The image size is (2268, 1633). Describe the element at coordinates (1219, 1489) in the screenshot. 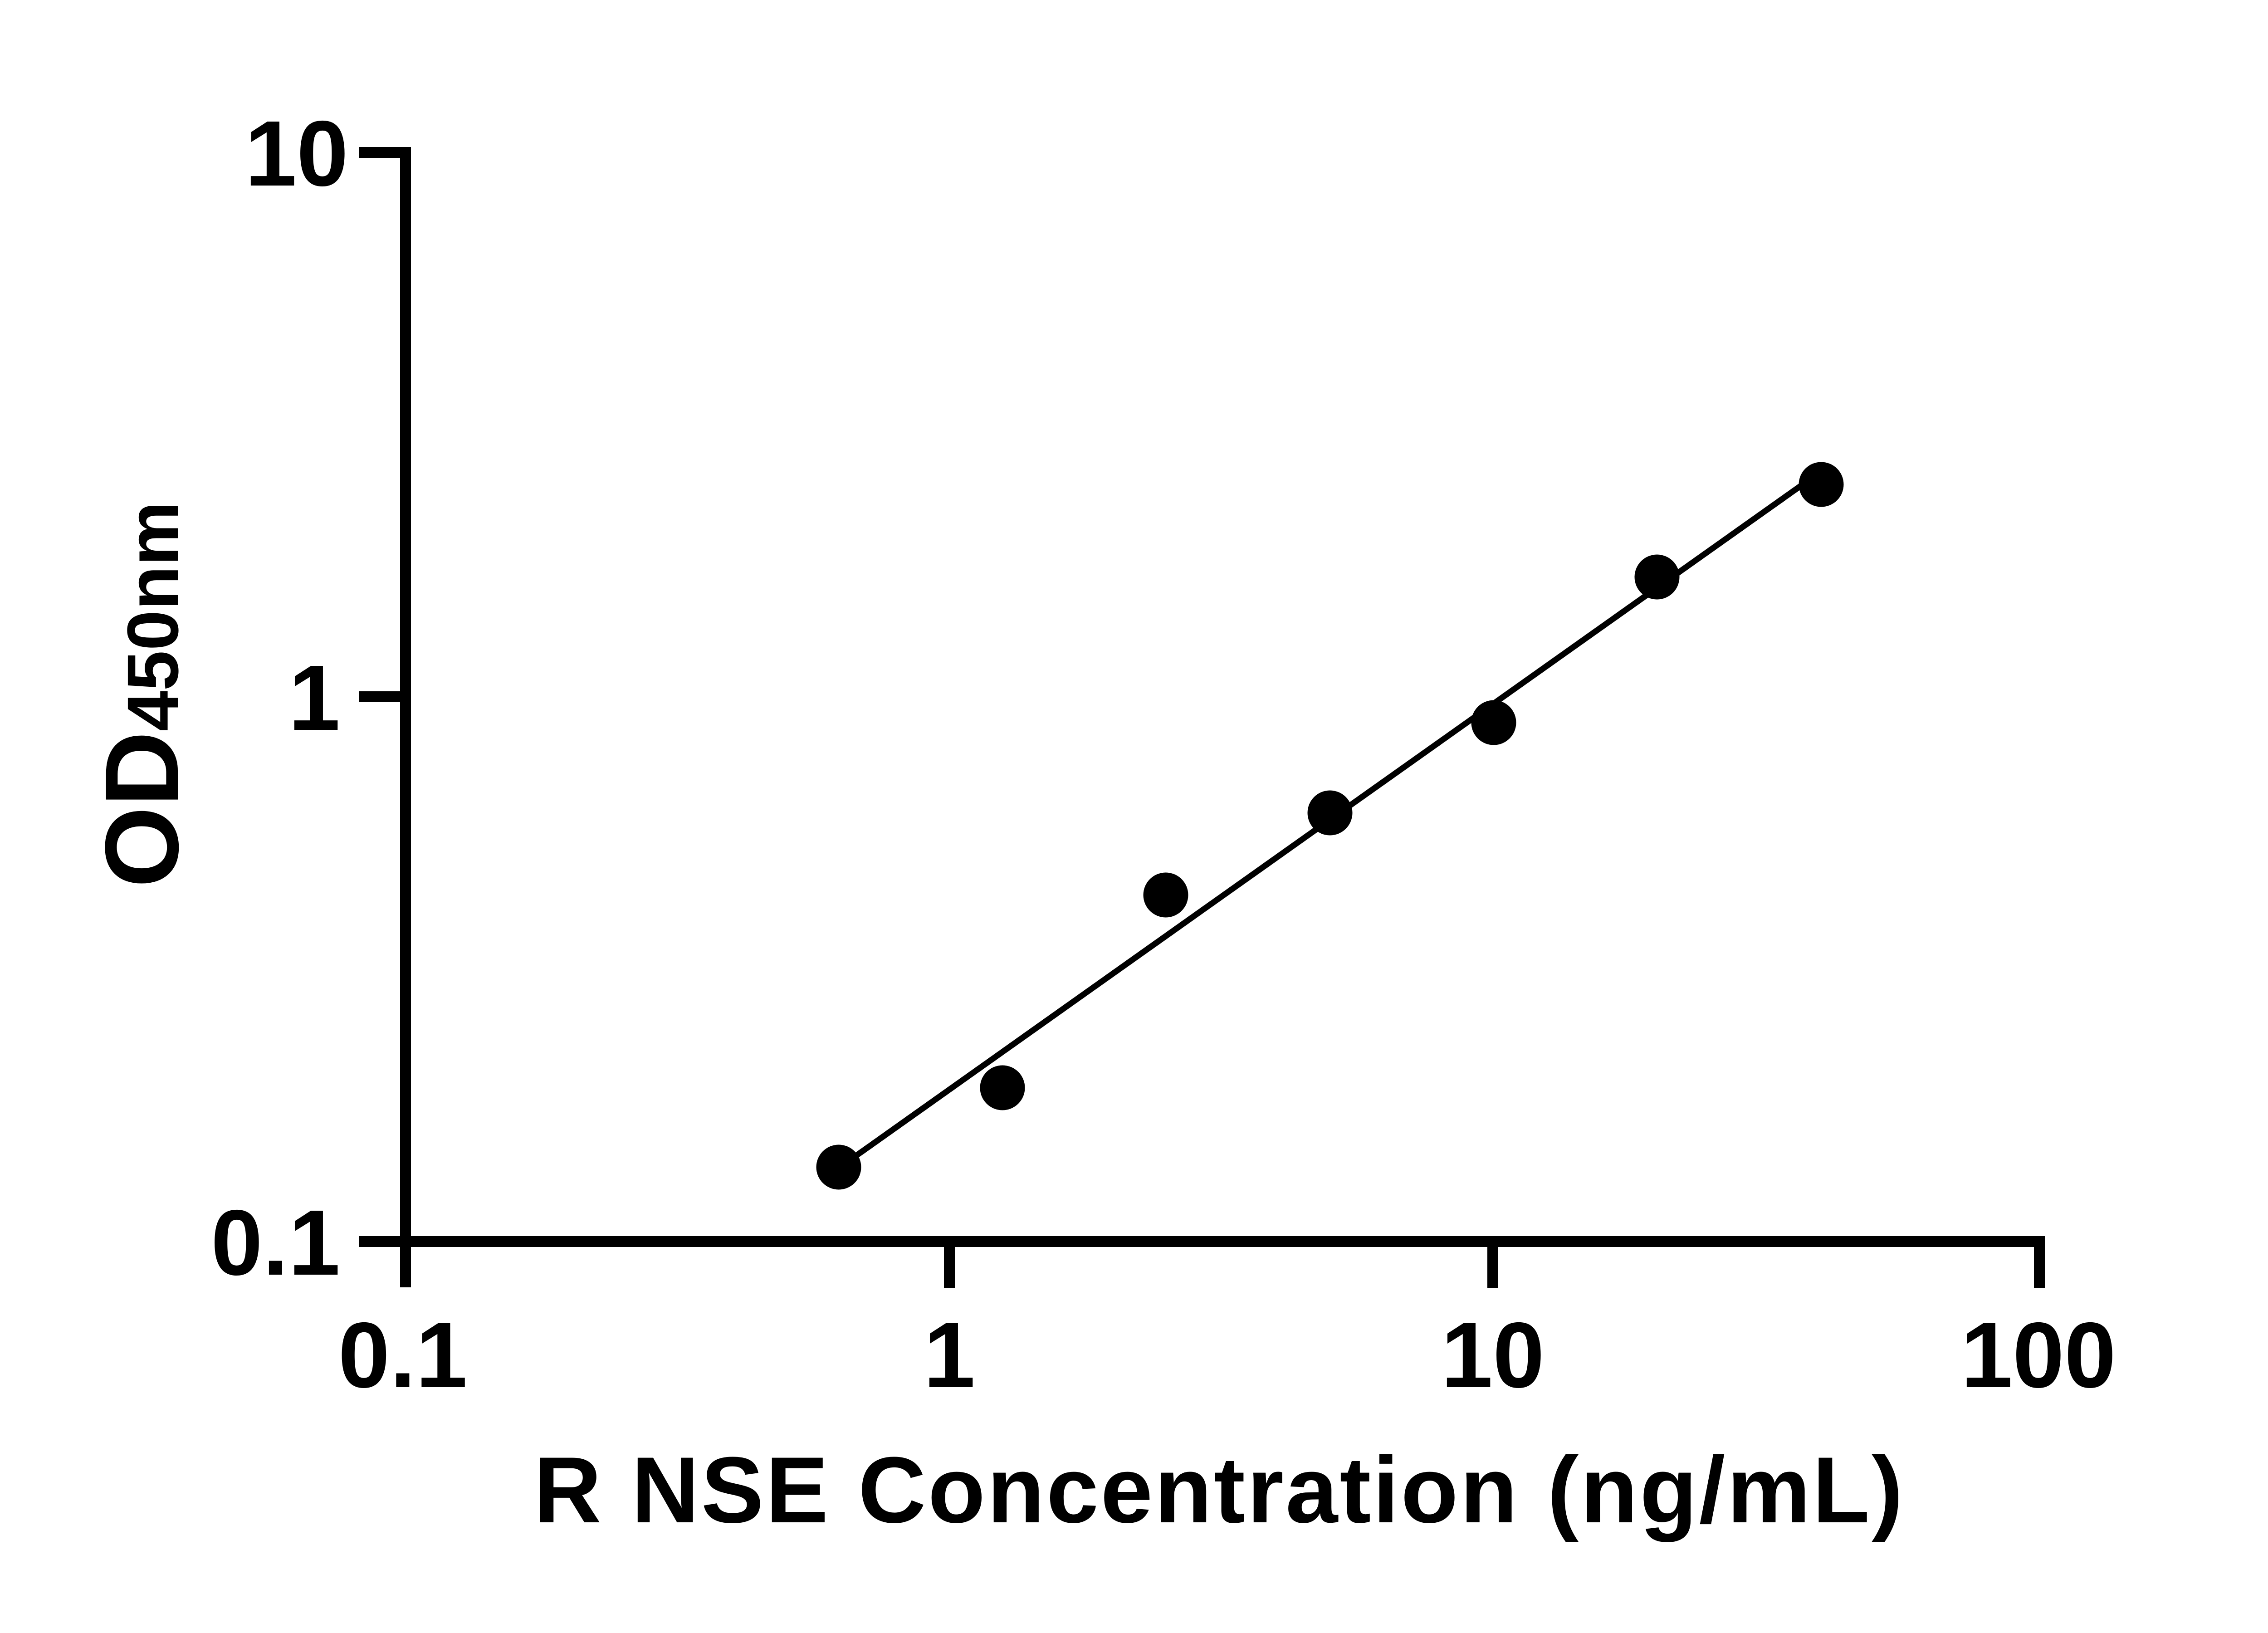

I see `svg-text: R NSE Concentration (ng/mL)` at that location.